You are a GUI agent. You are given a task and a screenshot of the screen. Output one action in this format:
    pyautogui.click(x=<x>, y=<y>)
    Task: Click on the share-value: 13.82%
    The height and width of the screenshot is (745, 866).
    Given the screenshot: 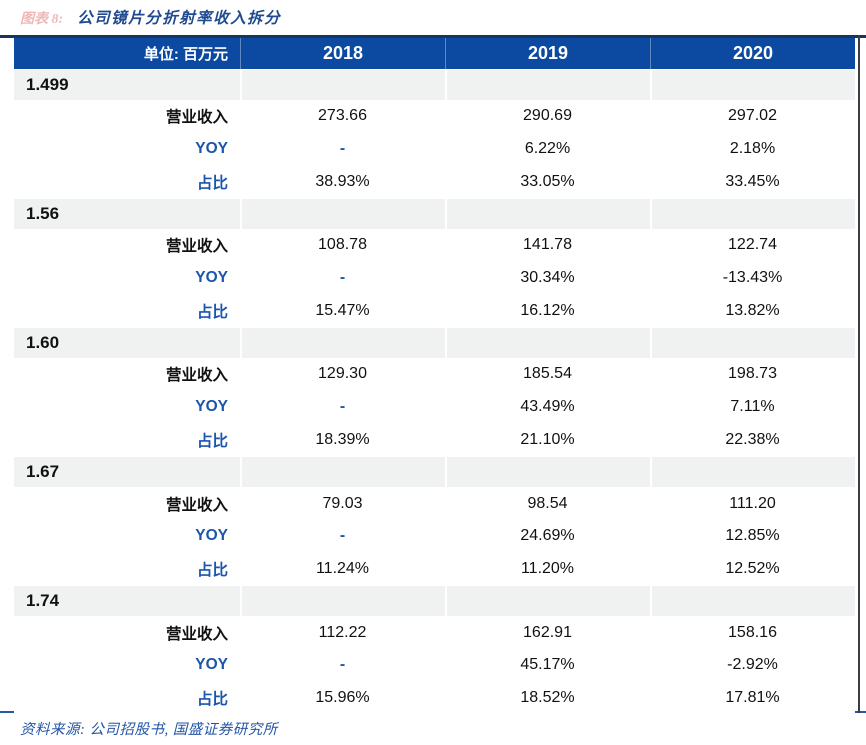 What is the action you would take?
    pyautogui.click(x=752, y=310)
    